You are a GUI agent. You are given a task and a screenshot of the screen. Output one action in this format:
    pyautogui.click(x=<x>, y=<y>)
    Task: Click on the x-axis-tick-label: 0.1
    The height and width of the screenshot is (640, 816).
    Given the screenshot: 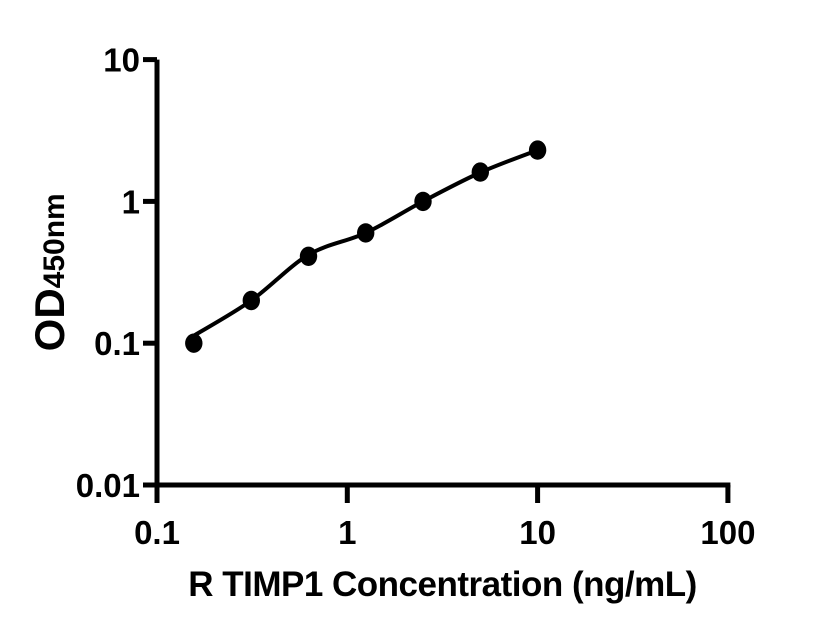 What is the action you would take?
    pyautogui.click(x=157, y=532)
    